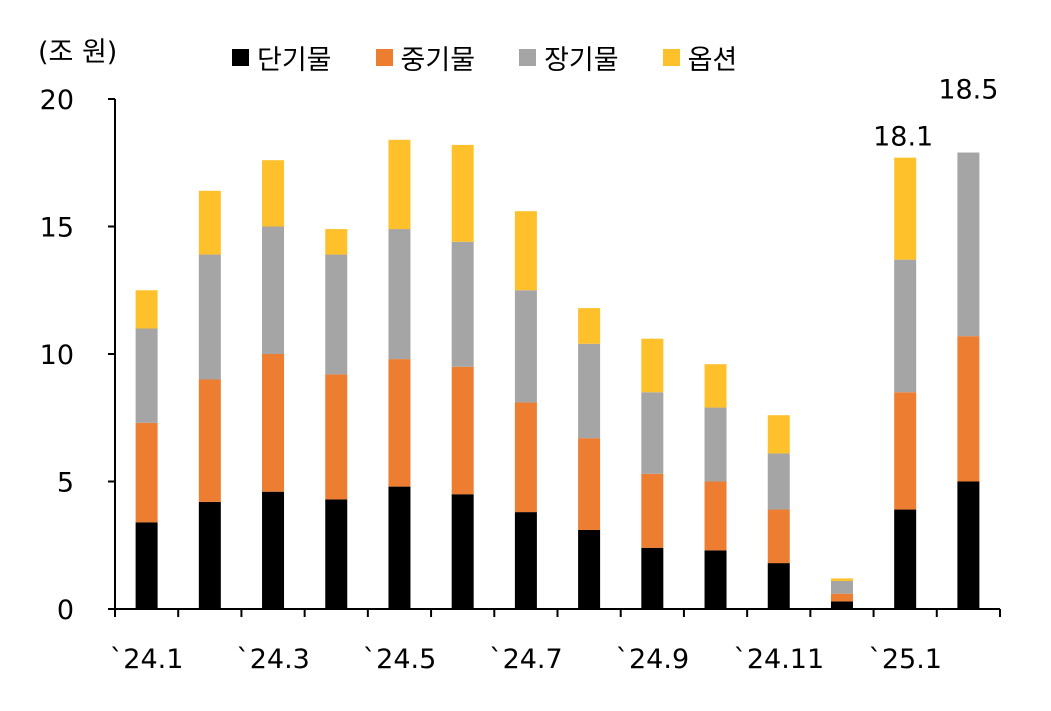  What do you see at coordinates (384, 57) in the screenshot?
I see `legend-swatch-mid-term` at bounding box center [384, 57].